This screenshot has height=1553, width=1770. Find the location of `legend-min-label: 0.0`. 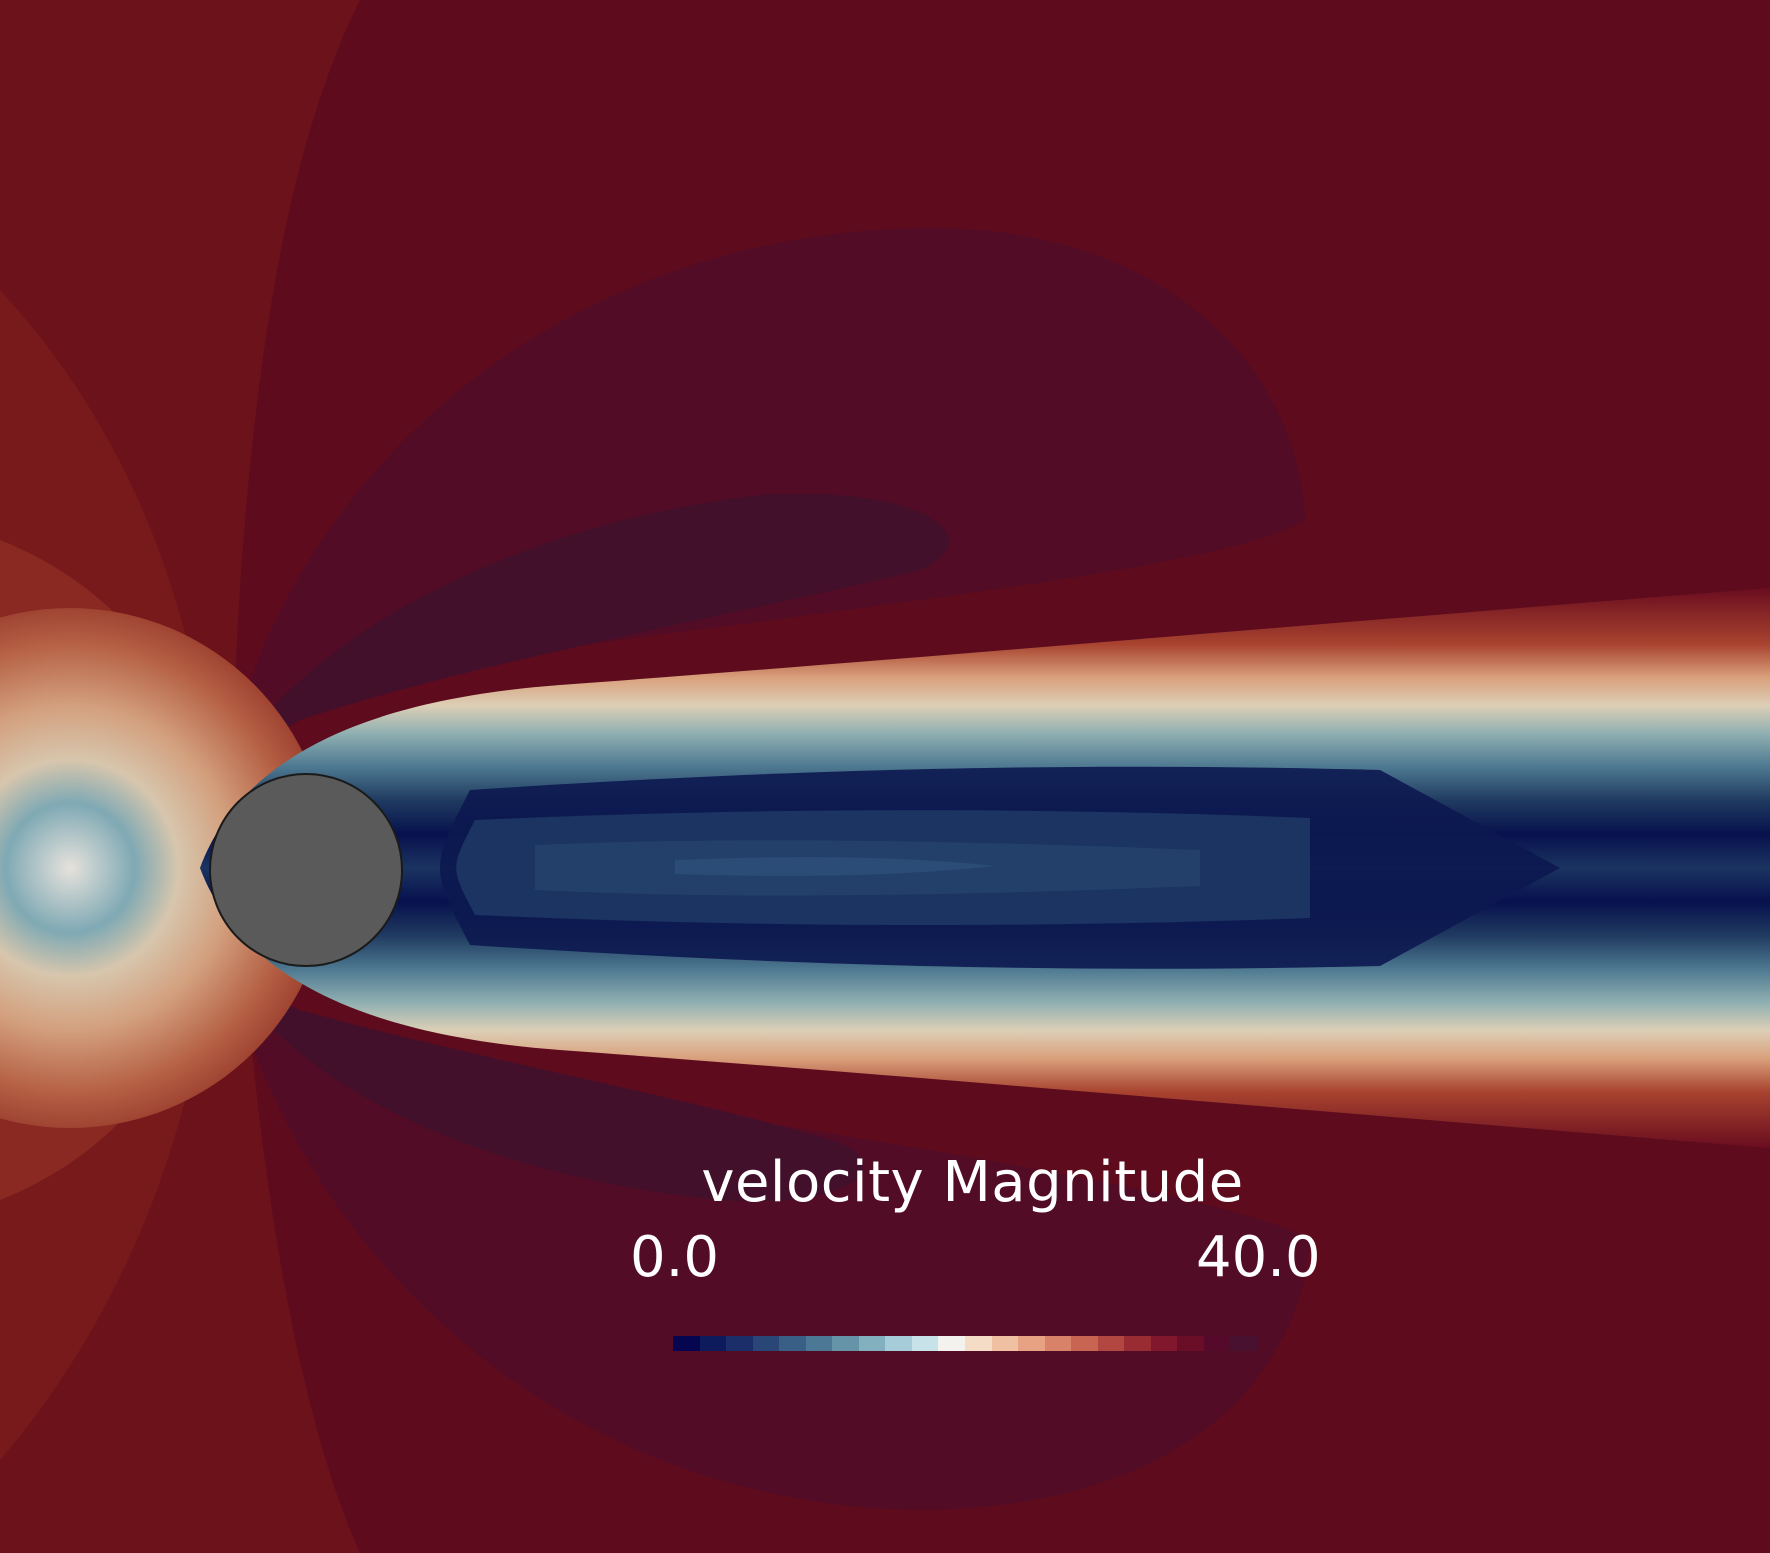

legend-min-label: 0.0 is located at coordinates (675, 1257).